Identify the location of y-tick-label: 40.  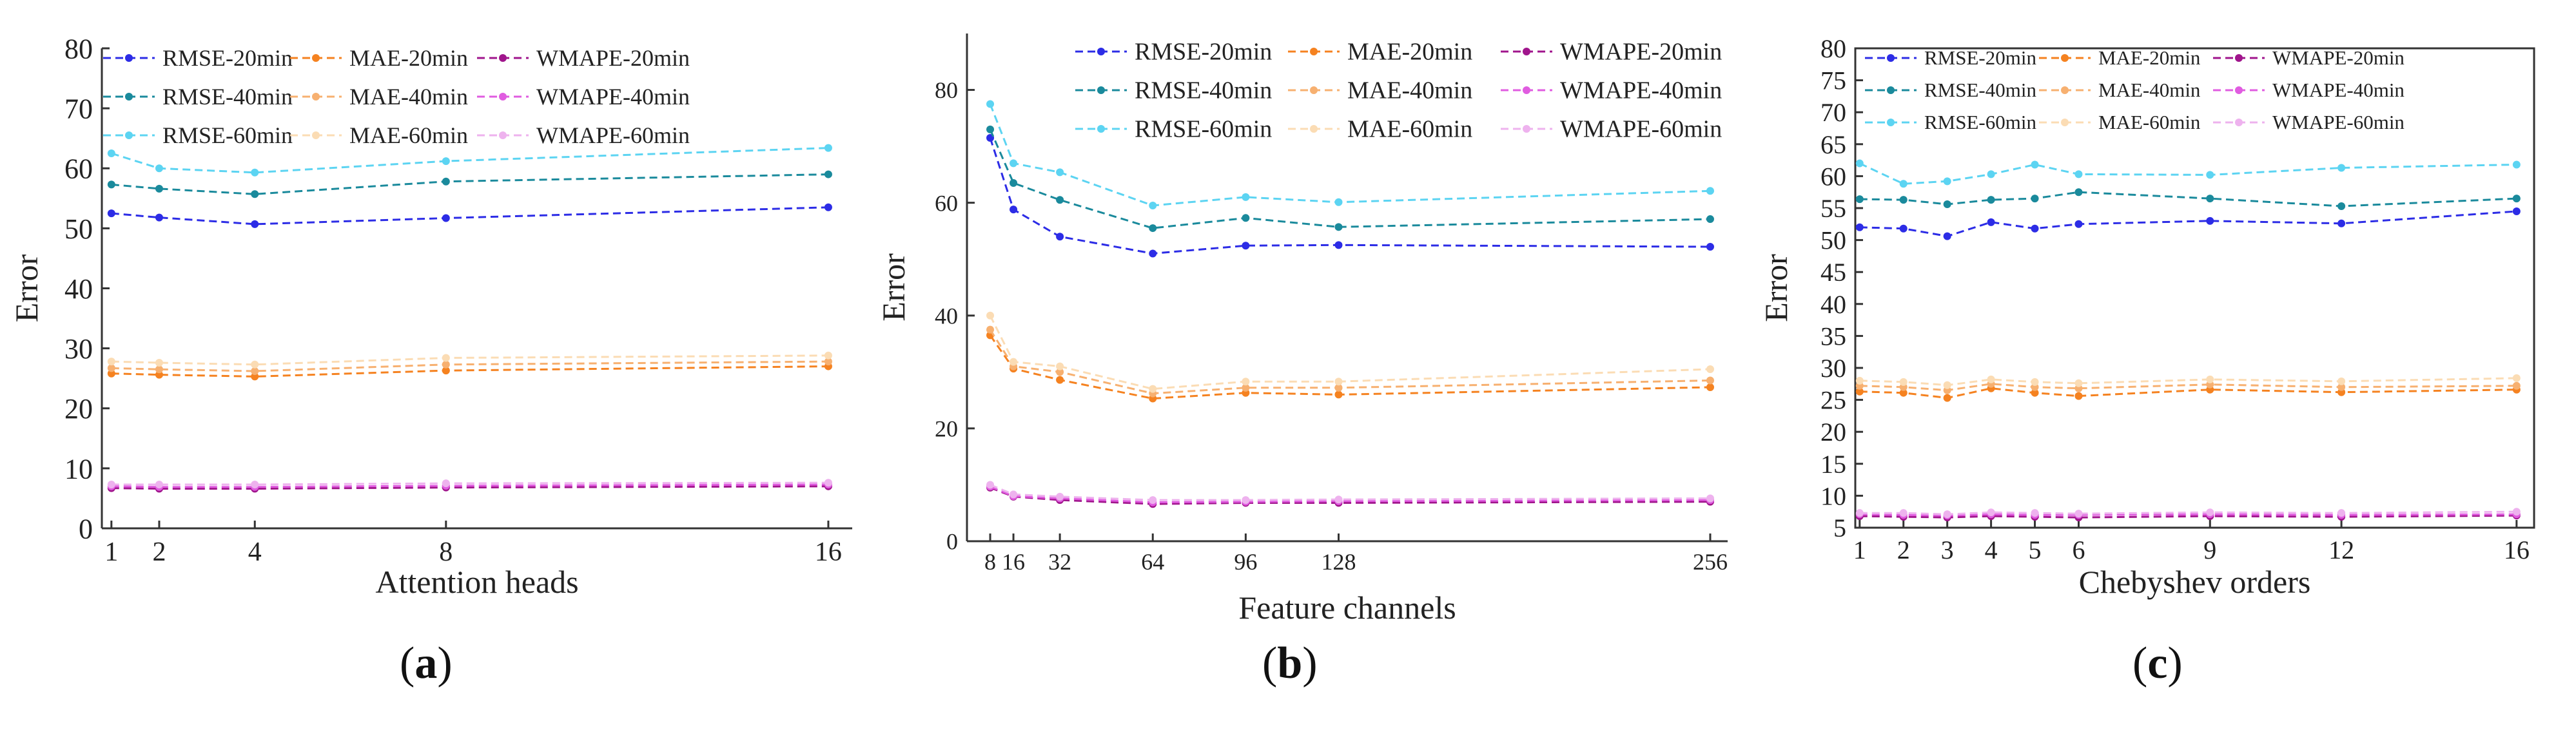
(947, 316).